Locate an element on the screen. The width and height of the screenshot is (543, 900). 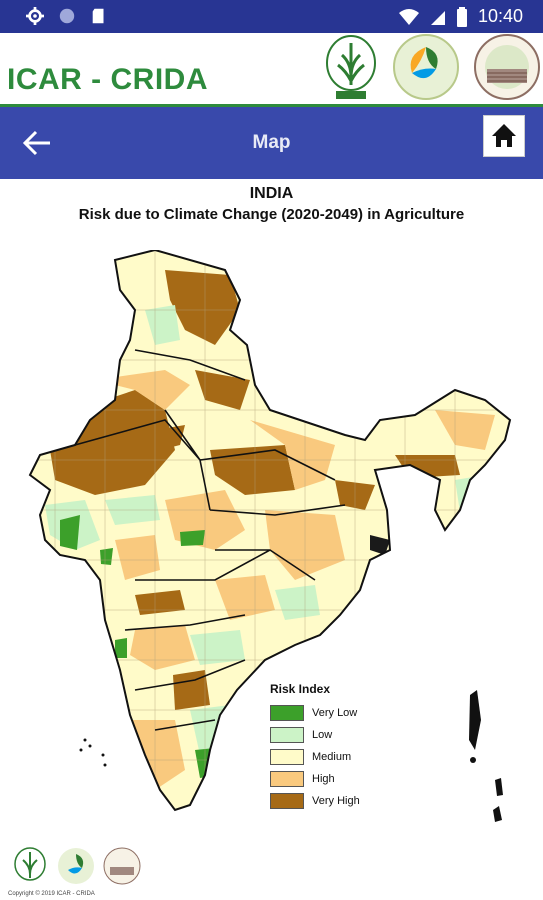
institute-footer-logo is located at coordinates (122, 866).